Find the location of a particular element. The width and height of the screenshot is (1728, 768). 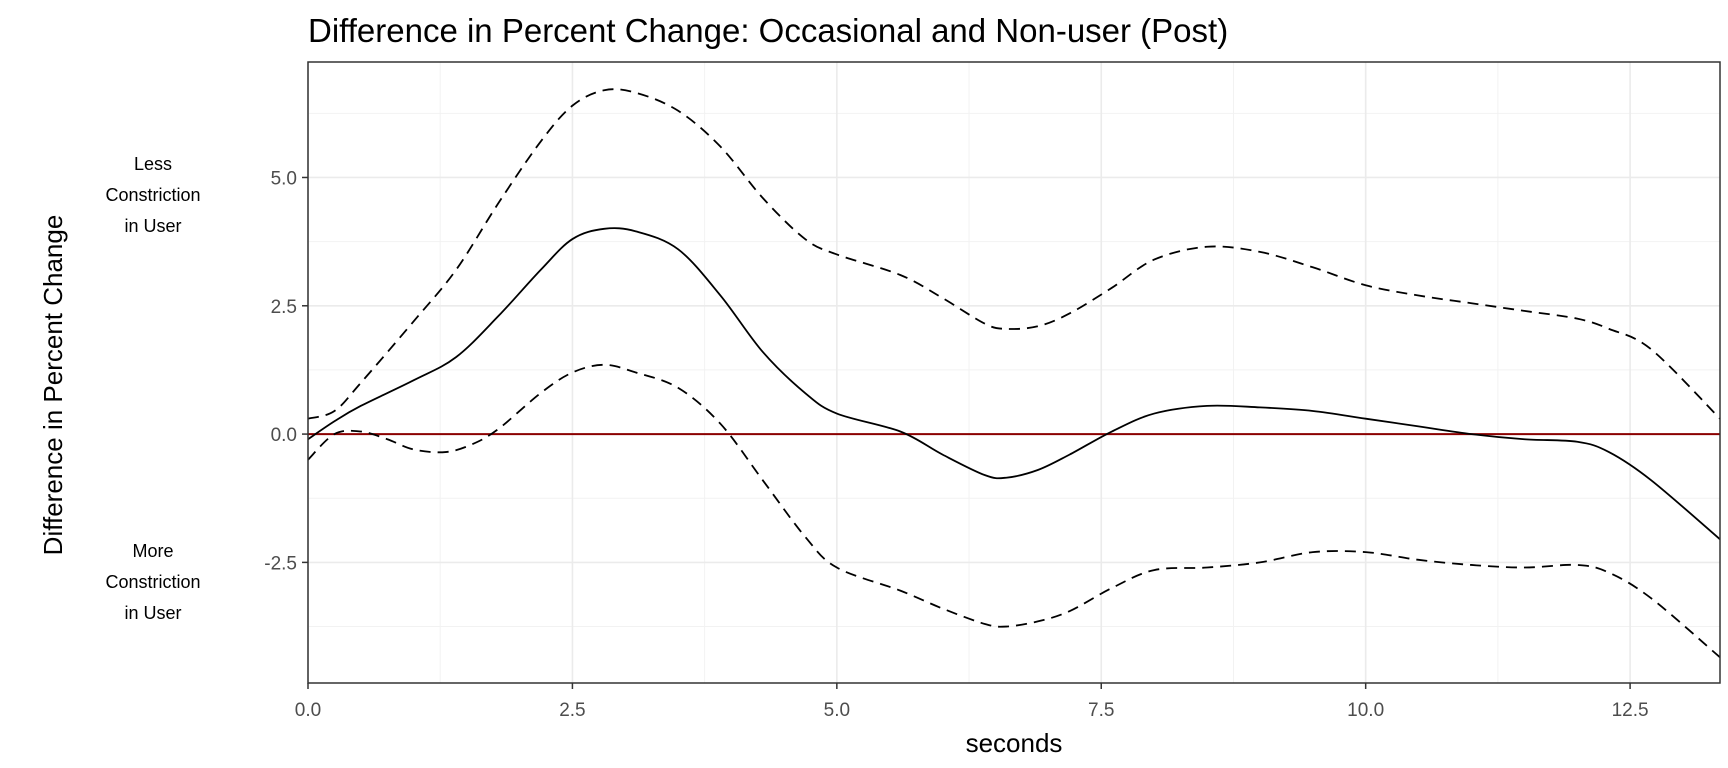

y-tick-label: 5.0 is located at coordinates (284, 178).